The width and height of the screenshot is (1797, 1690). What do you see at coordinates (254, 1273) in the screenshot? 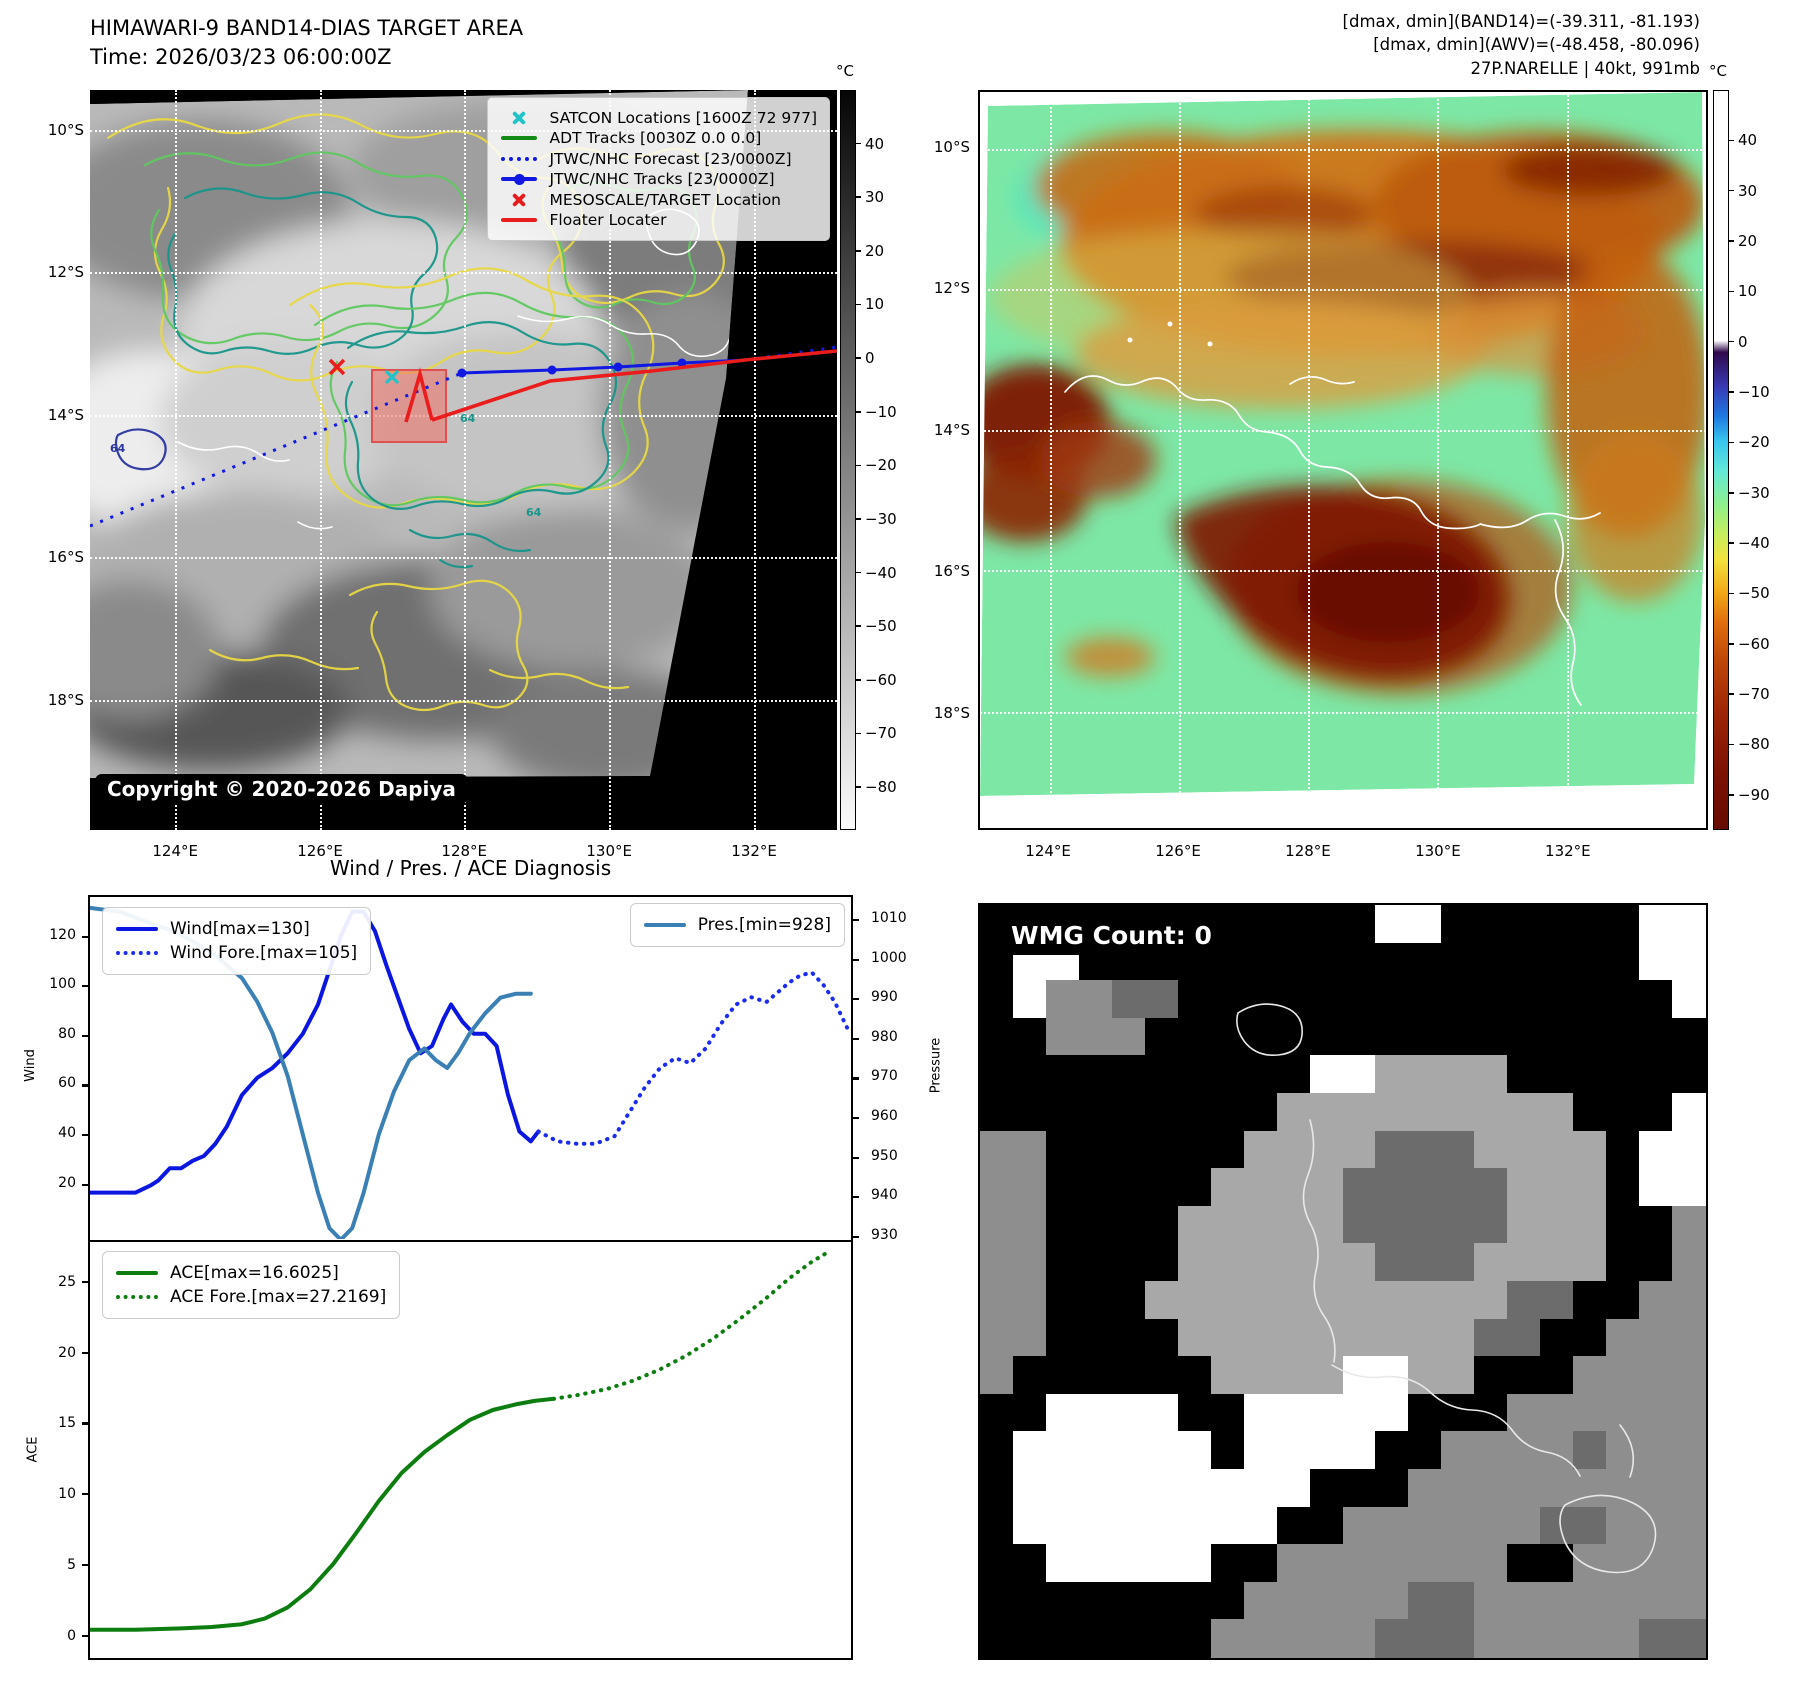
I see `legend-label: ACE[max=16.6025]` at bounding box center [254, 1273].